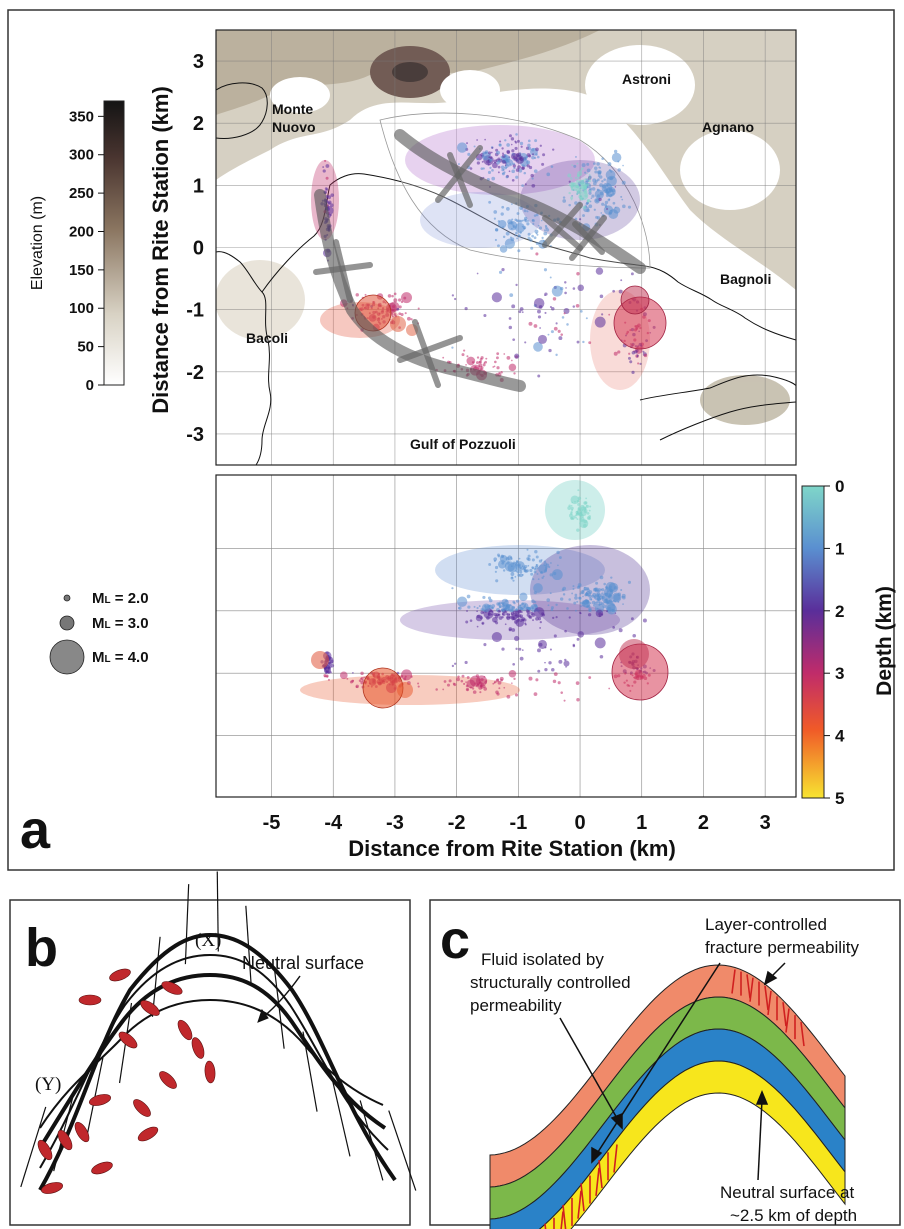 The image size is (904, 1229). Describe the element at coordinates (198, 124) in the screenshot. I see `map-y-tick: 2` at that location.